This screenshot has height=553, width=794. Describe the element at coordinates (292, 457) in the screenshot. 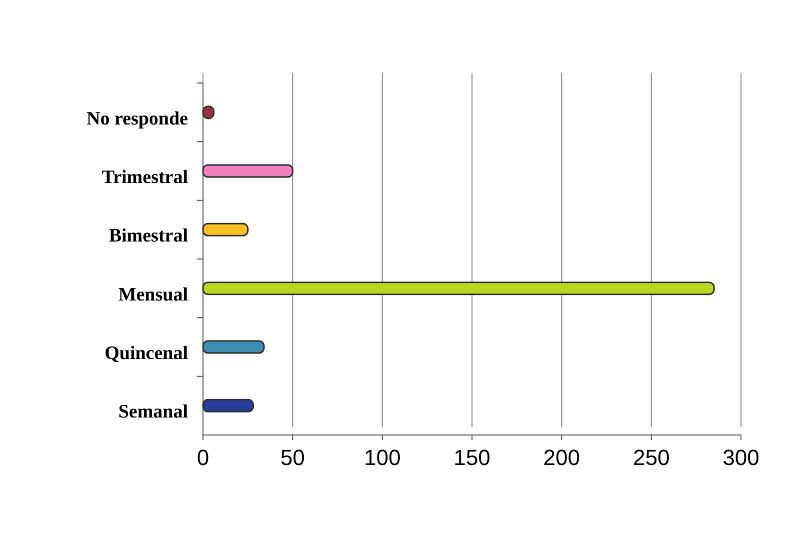

I see `x-tick-label: 50` at that location.